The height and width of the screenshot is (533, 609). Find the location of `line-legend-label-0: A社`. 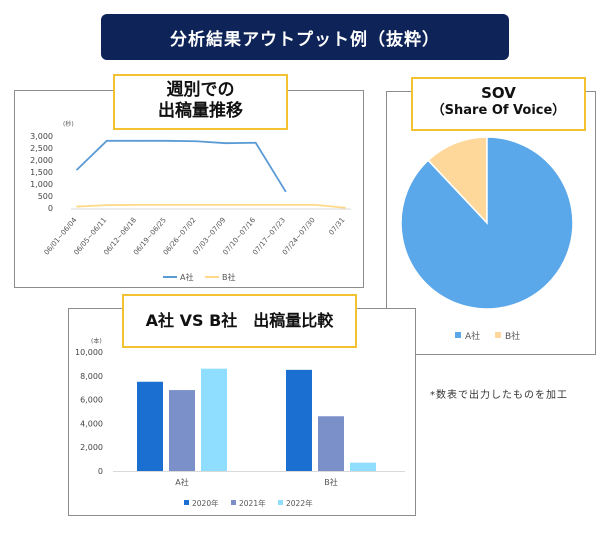

line-legend-label-0: A社 is located at coordinates (186, 277).